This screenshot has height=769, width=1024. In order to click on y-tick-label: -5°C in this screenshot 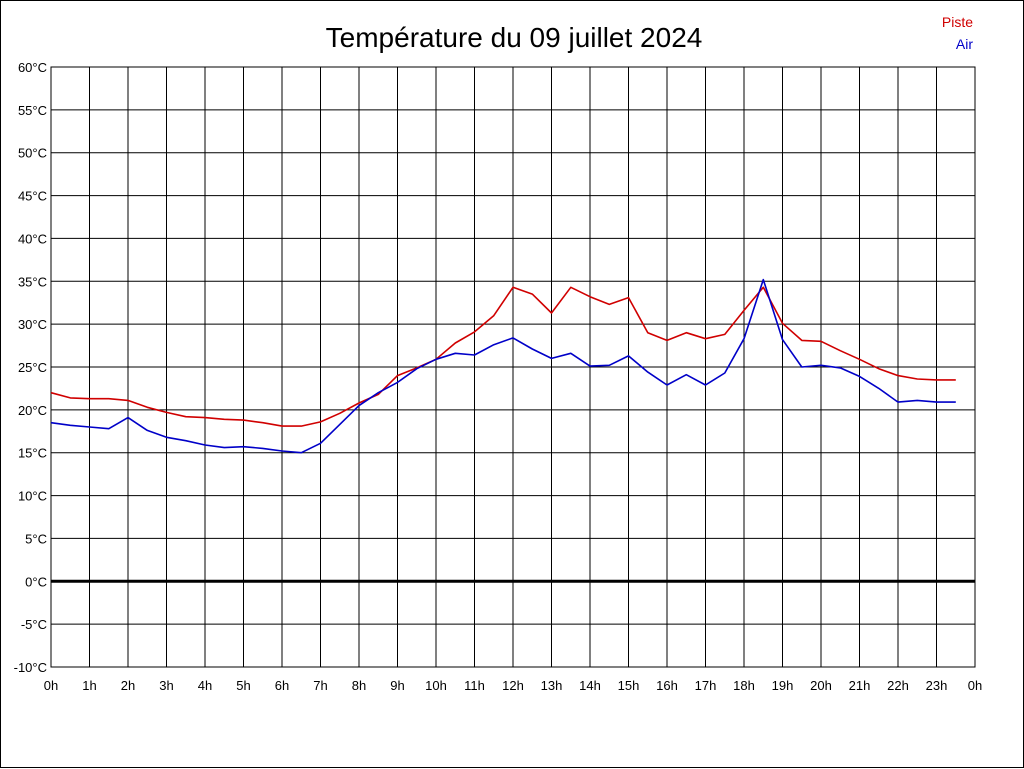, I will do `click(34, 624)`.